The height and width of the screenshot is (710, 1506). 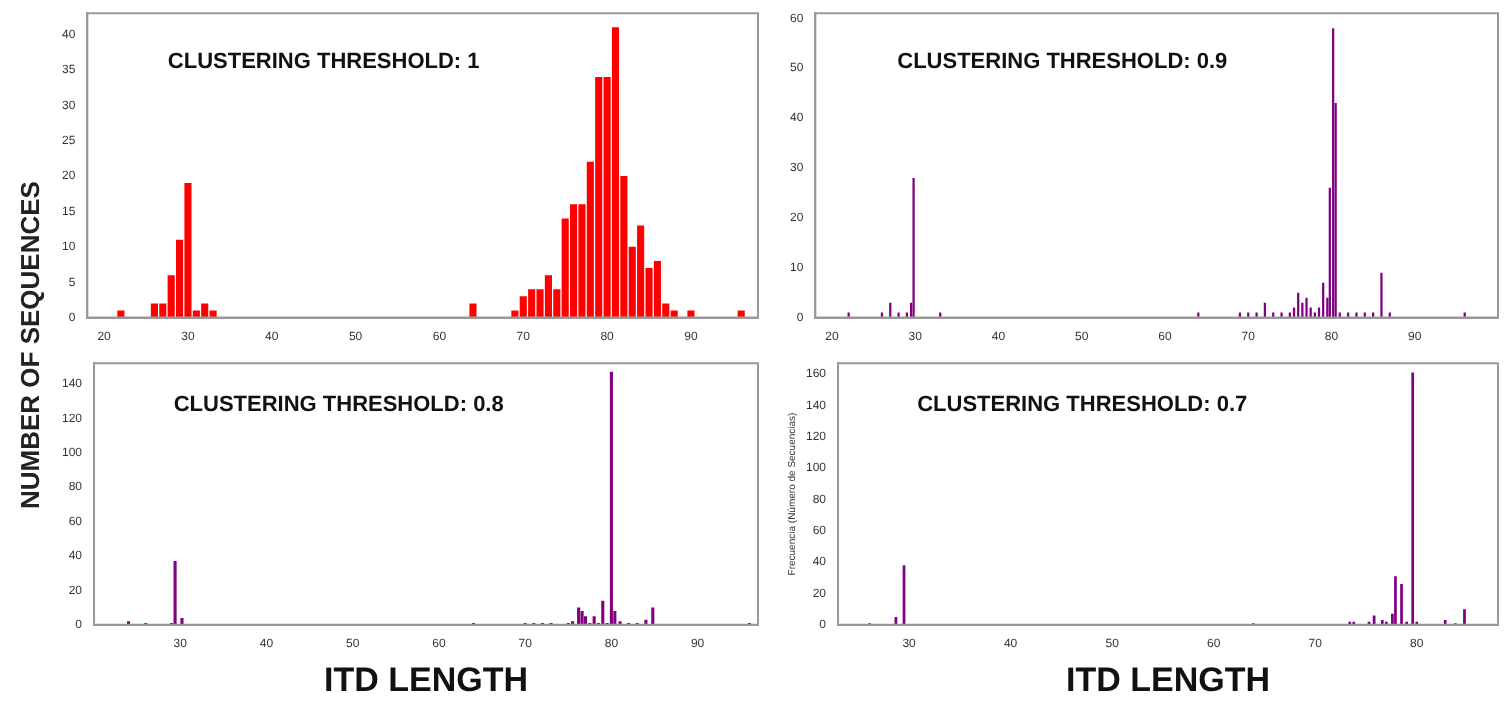 I want to click on text: CLUSTERING THRESHOLD: 0.9, so click(x=1062, y=61).